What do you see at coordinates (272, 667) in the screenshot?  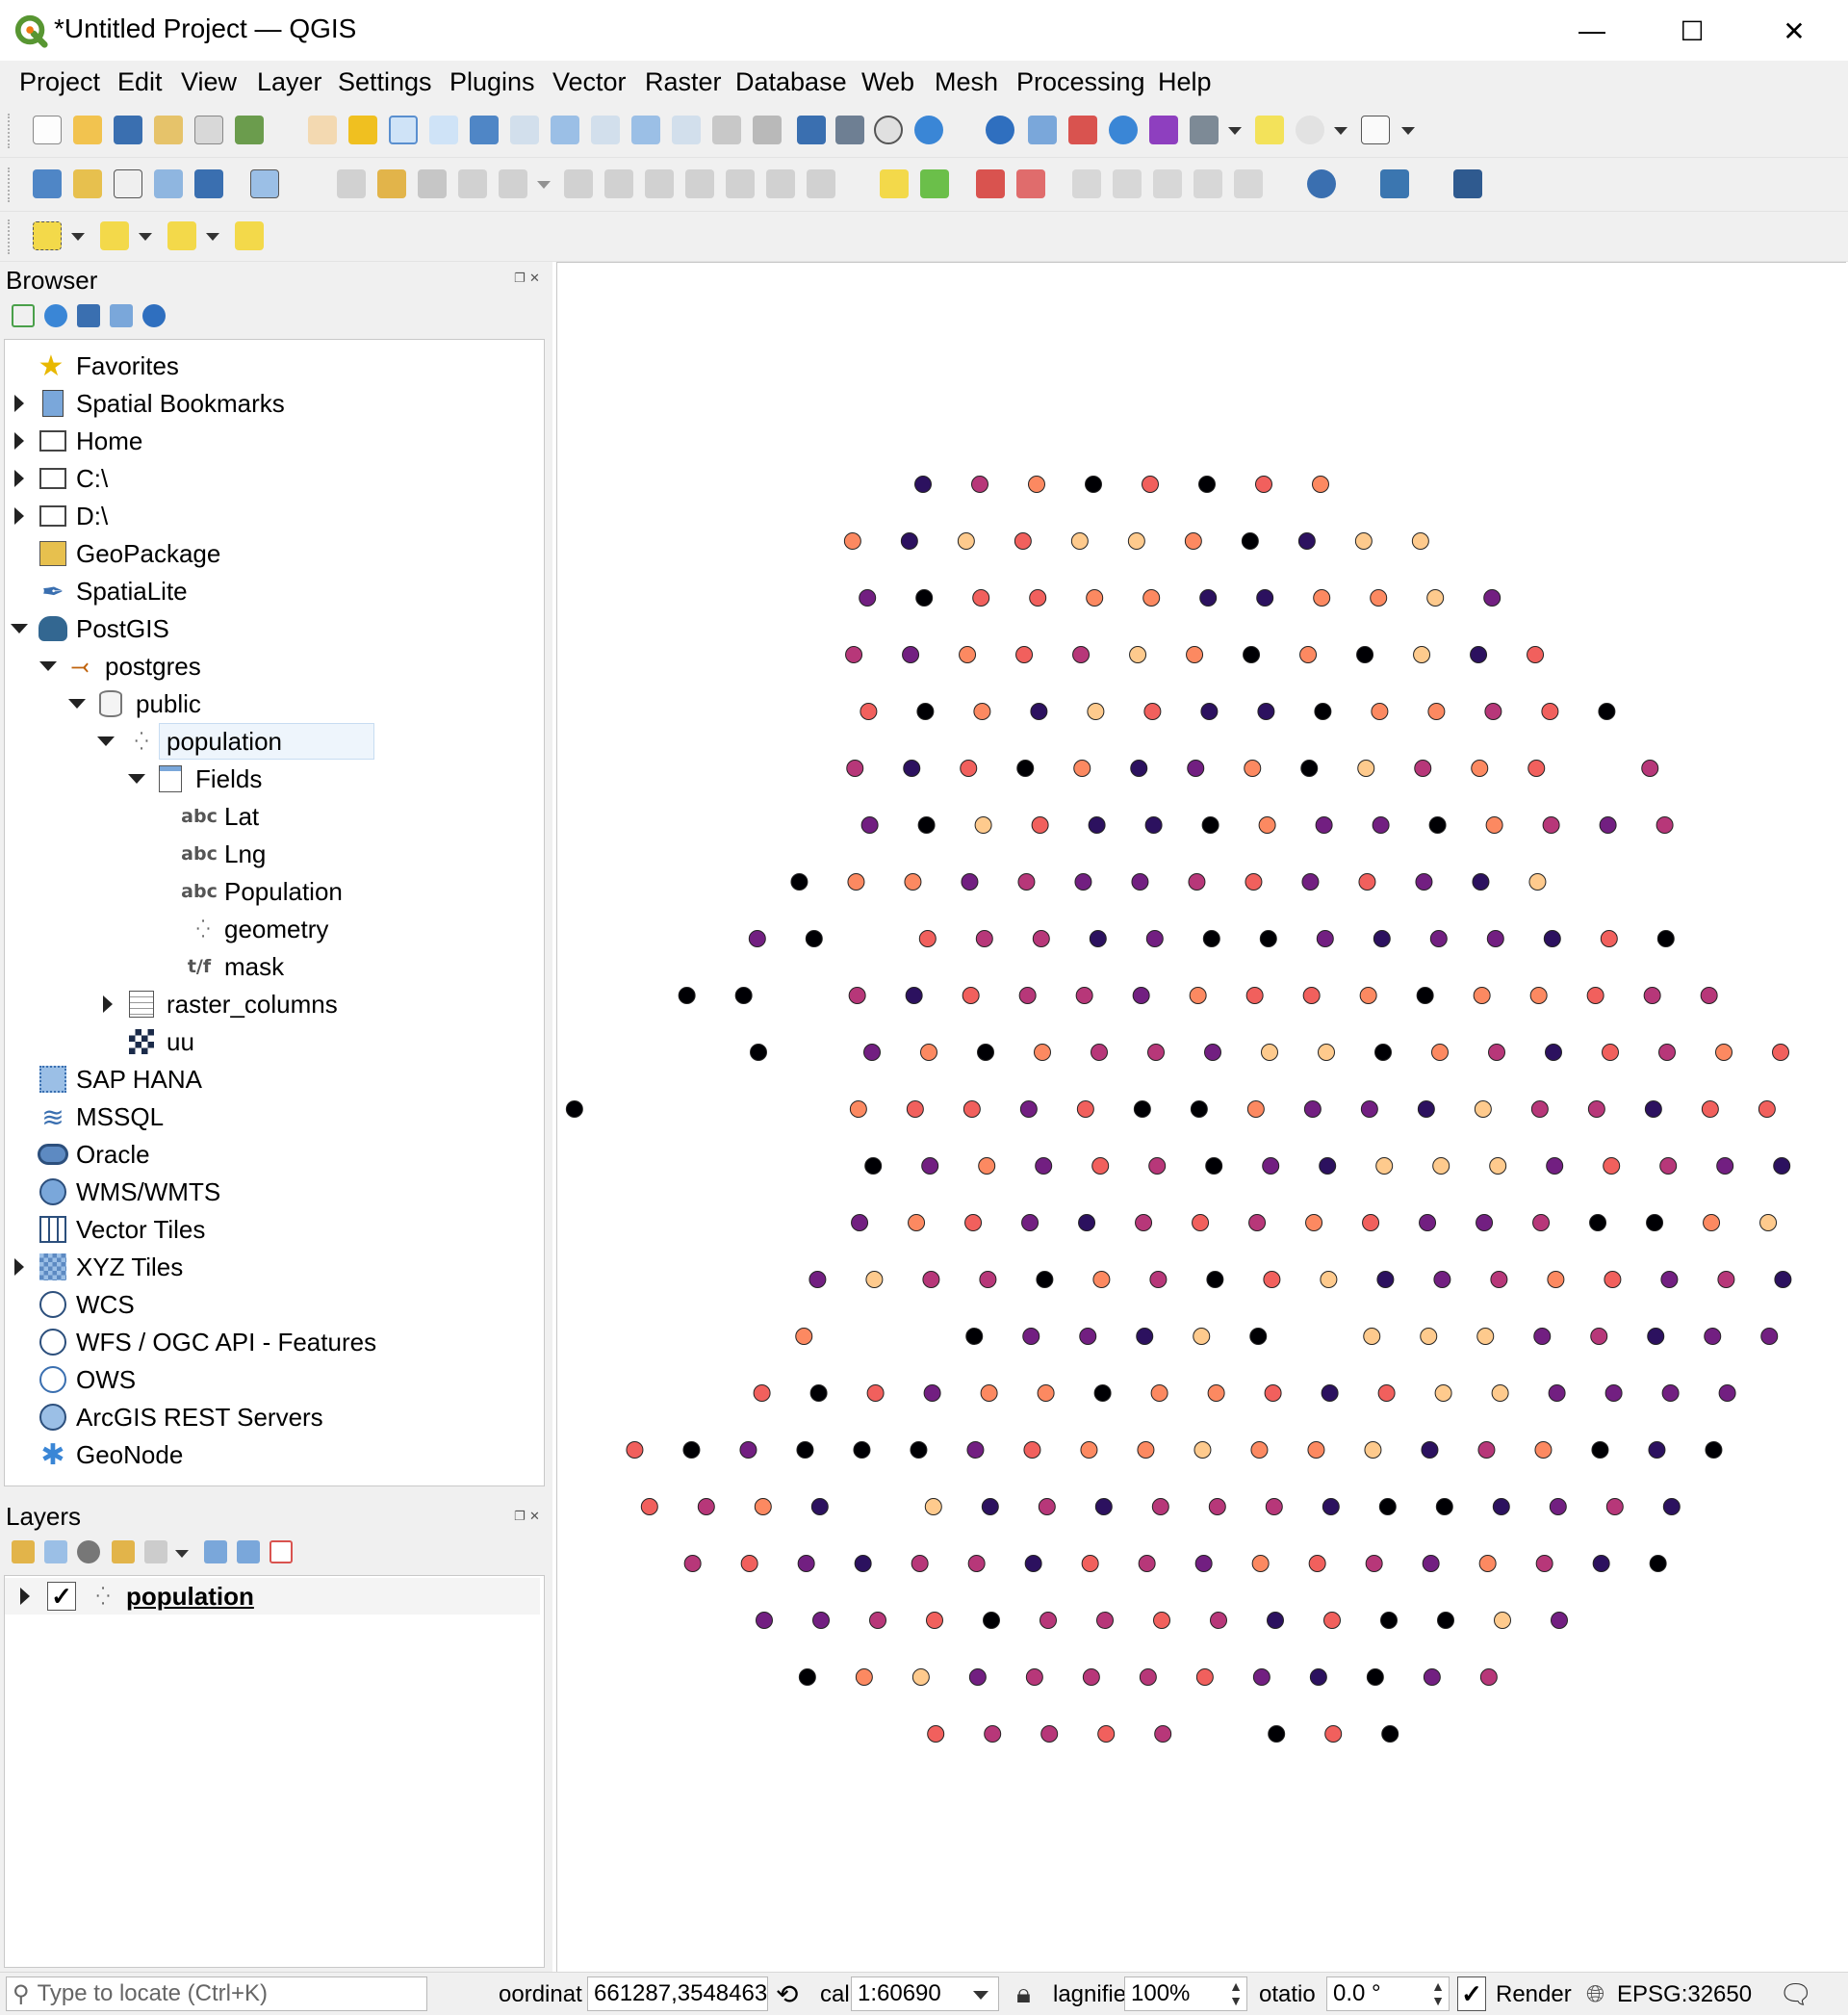 I see `browser-item-postgres-connection: ⤙ postgres` at bounding box center [272, 667].